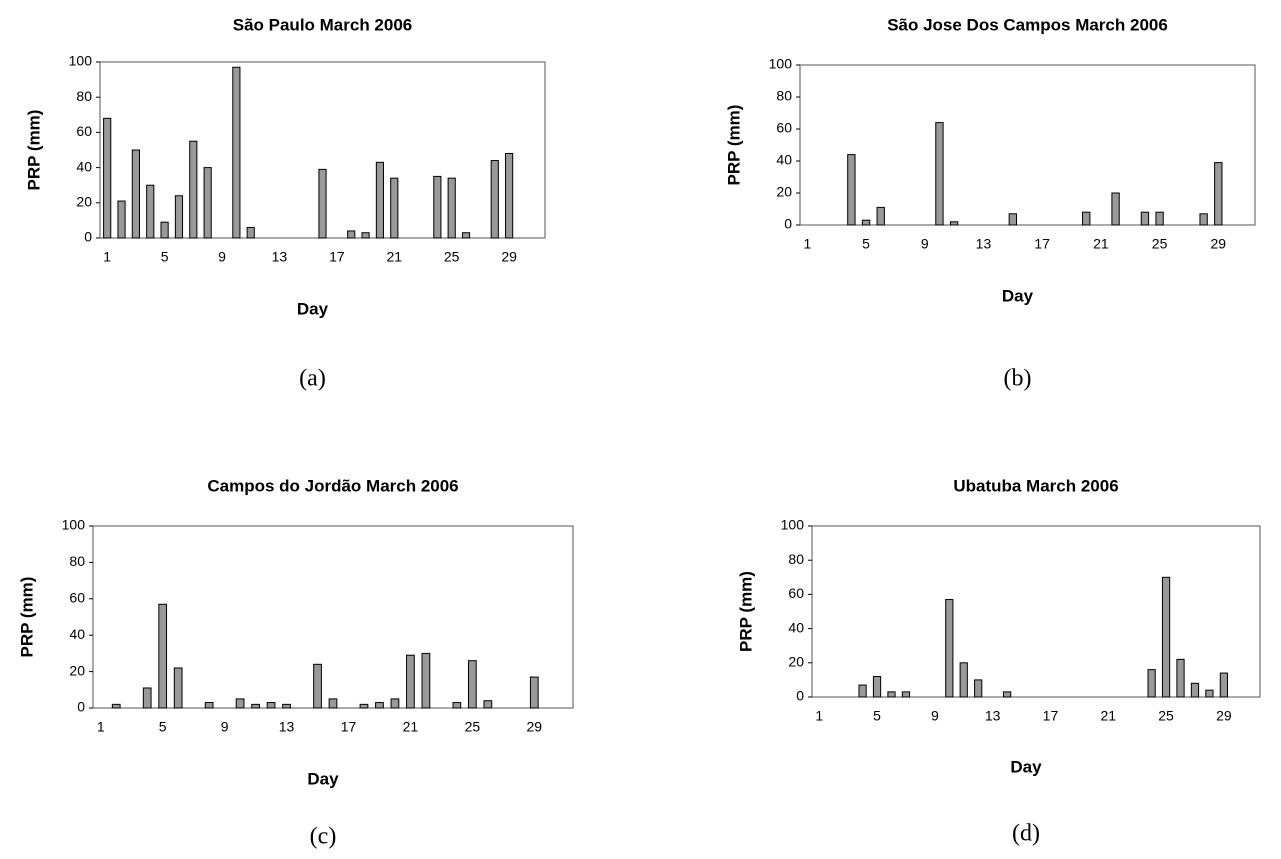 This screenshot has width=1281, height=859. I want to click on plot-frame, so click(1036, 611).